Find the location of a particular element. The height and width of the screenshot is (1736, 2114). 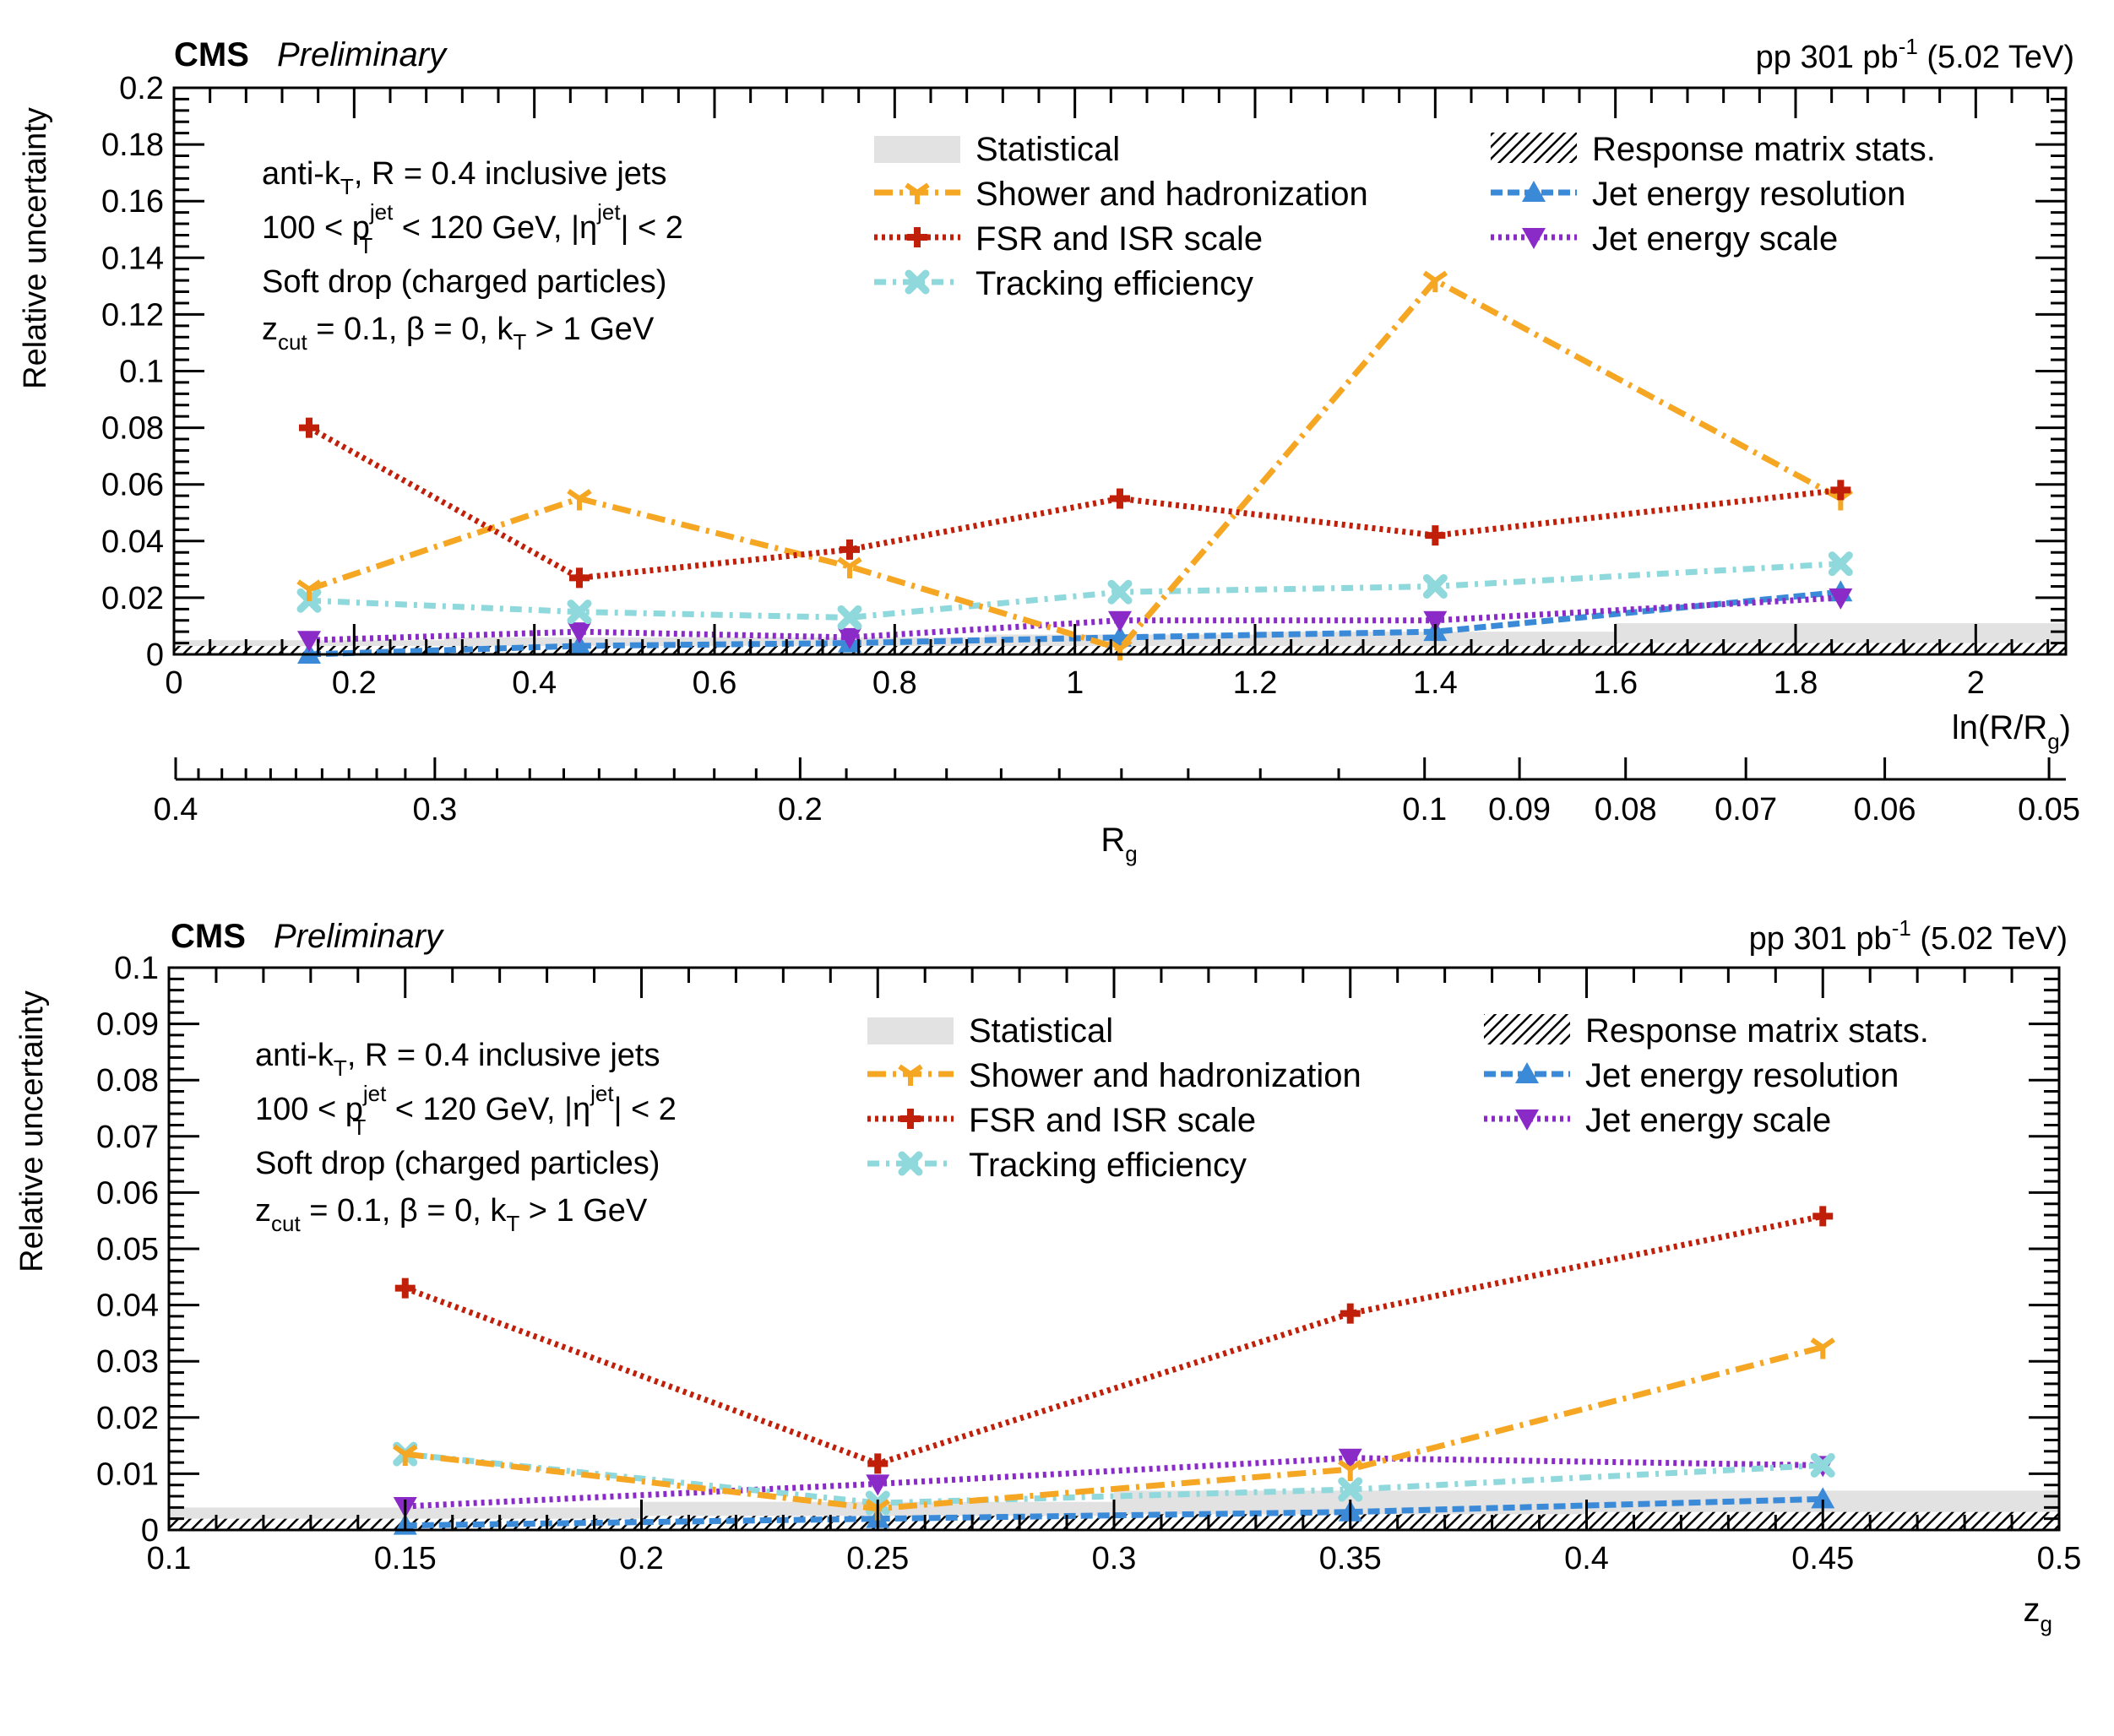

legend-tracking: Tracking efficiency is located at coordinates (1114, 284).